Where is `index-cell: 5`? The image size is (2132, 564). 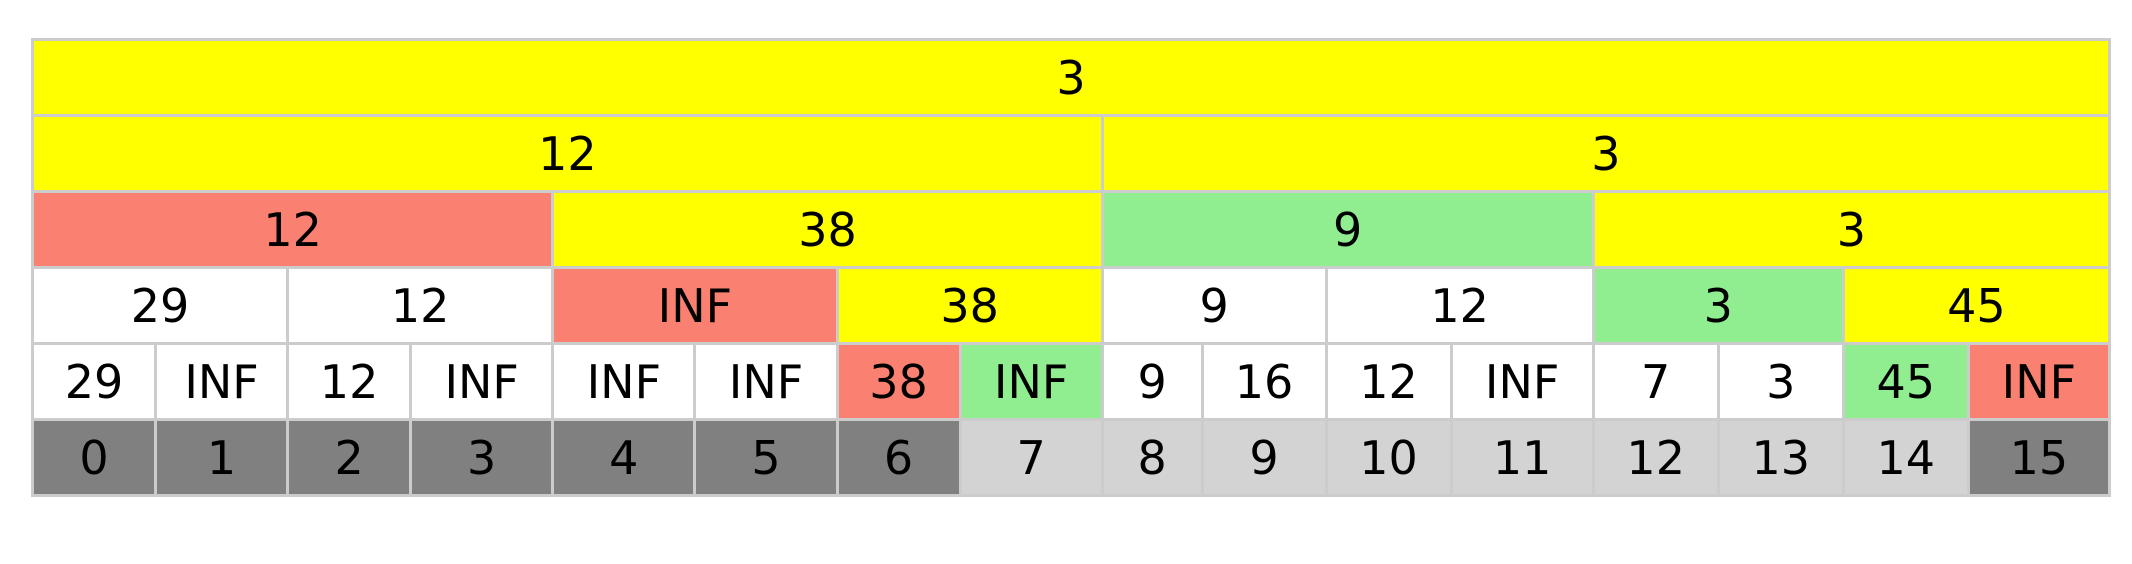 index-cell: 5 is located at coordinates (766, 457).